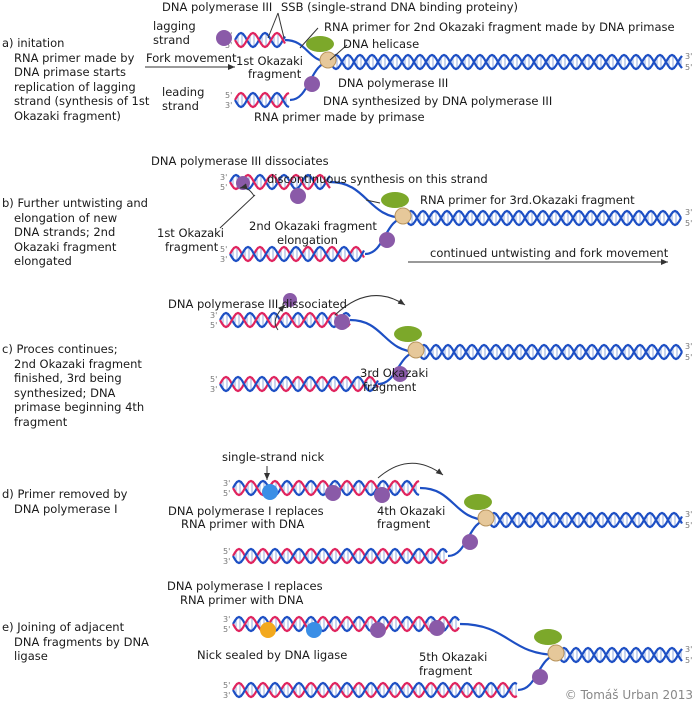 Image resolution: width=697 pixels, height=705 pixels. I want to click on label-pol3-dissociated: DNA polymerase III dissociated, so click(257, 304).